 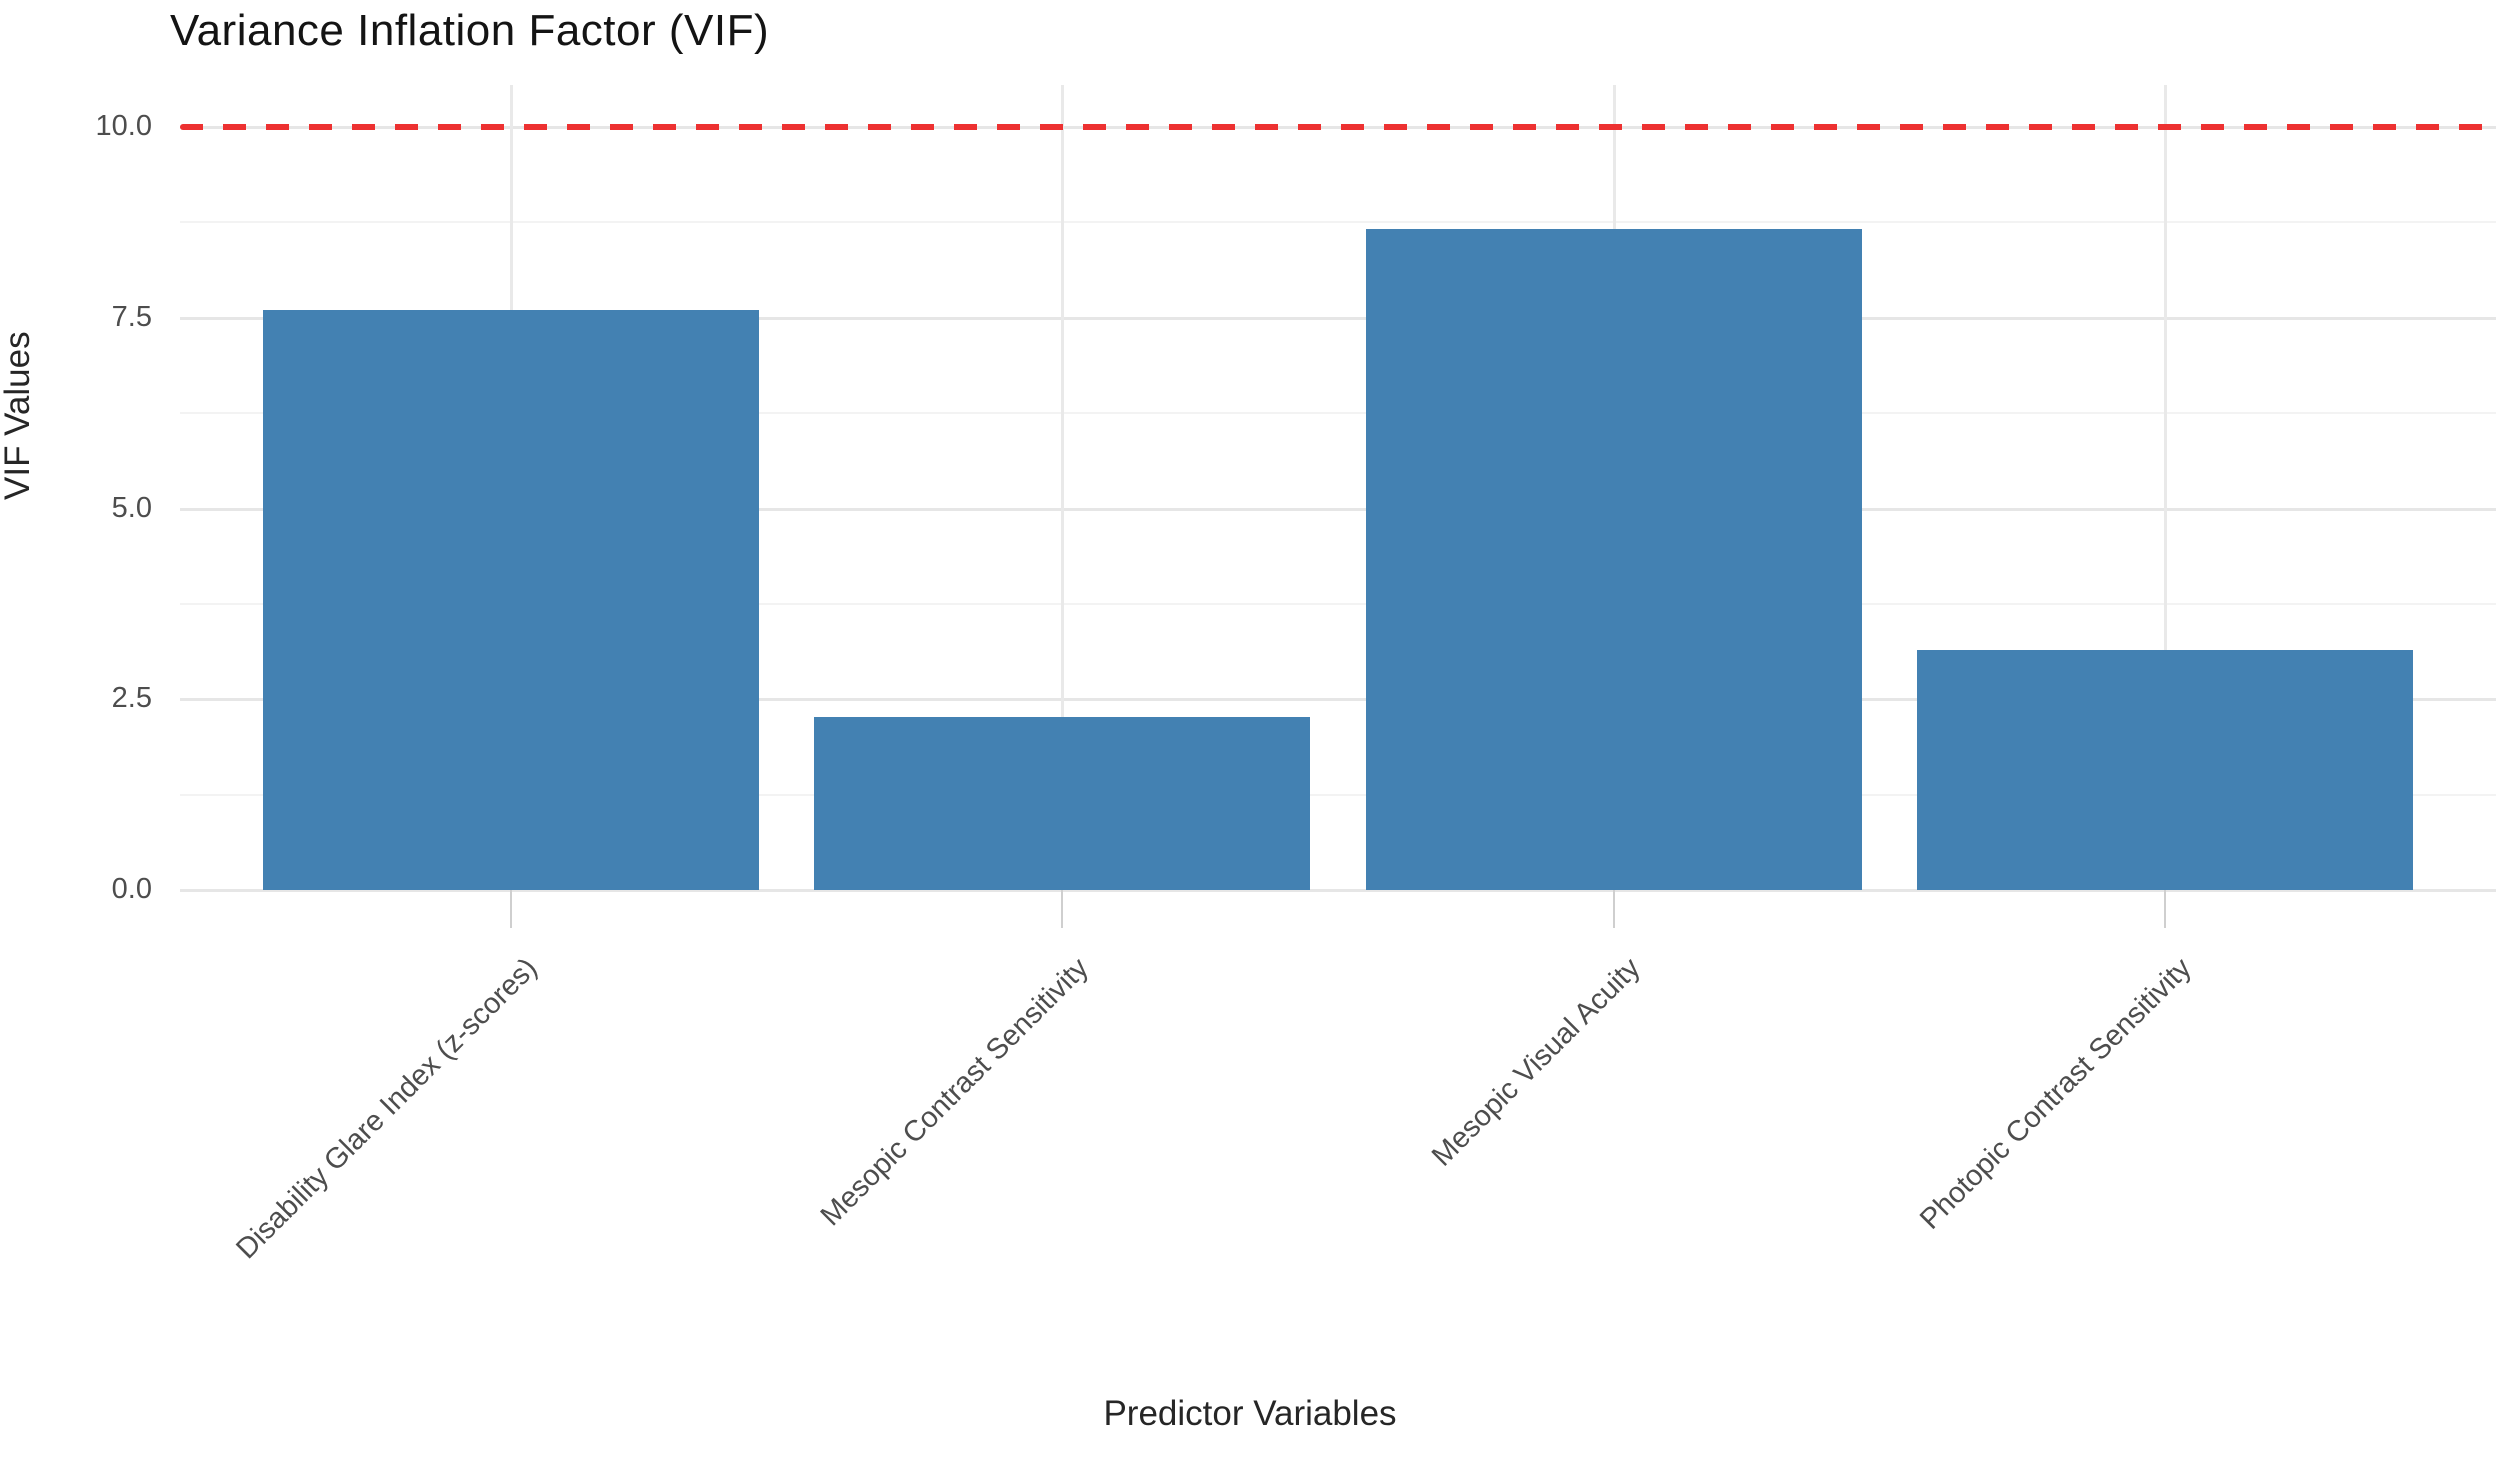 I want to click on x-category-label: Mesopic Visual Acuity, so click(x=1536, y=1062).